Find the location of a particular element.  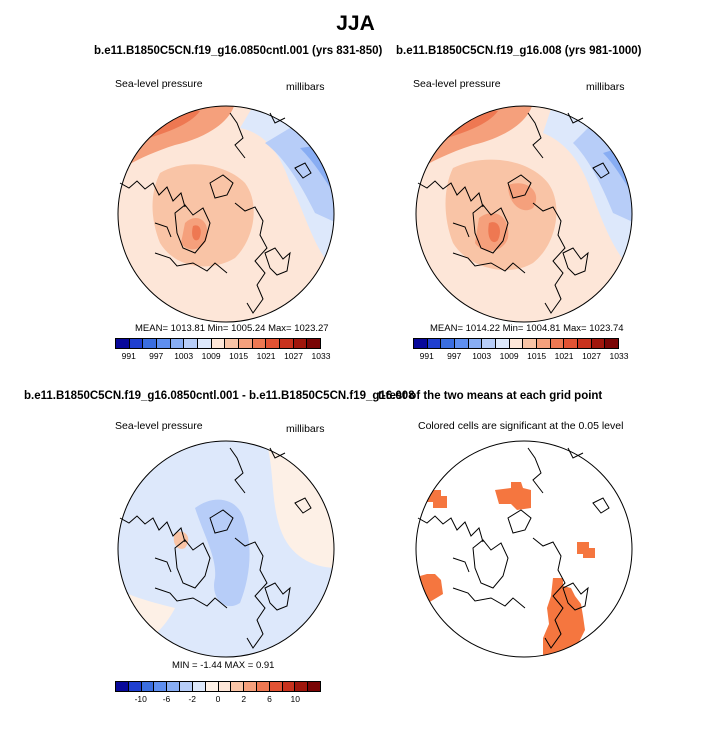

colorbar-tick-label: -6 is located at coordinates (166, 699).